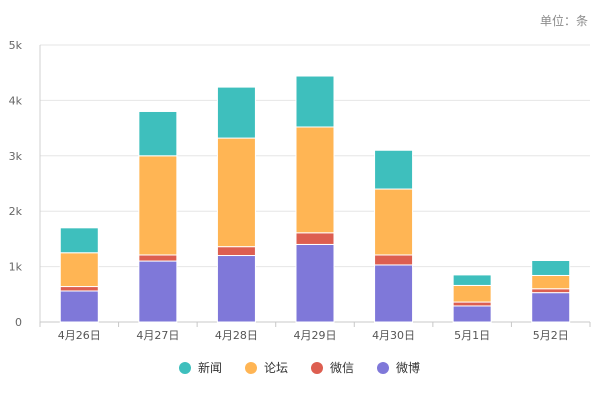 This screenshot has width=600, height=400. Describe the element at coordinates (16, 45) in the screenshot. I see `y-tick-label: 5k` at that location.